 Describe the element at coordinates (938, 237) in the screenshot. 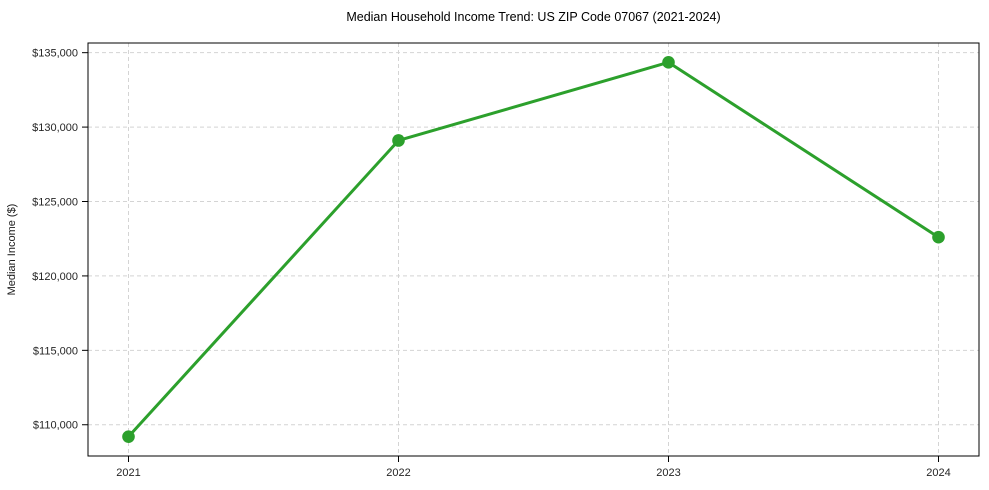

I see `data-point-2024` at that location.